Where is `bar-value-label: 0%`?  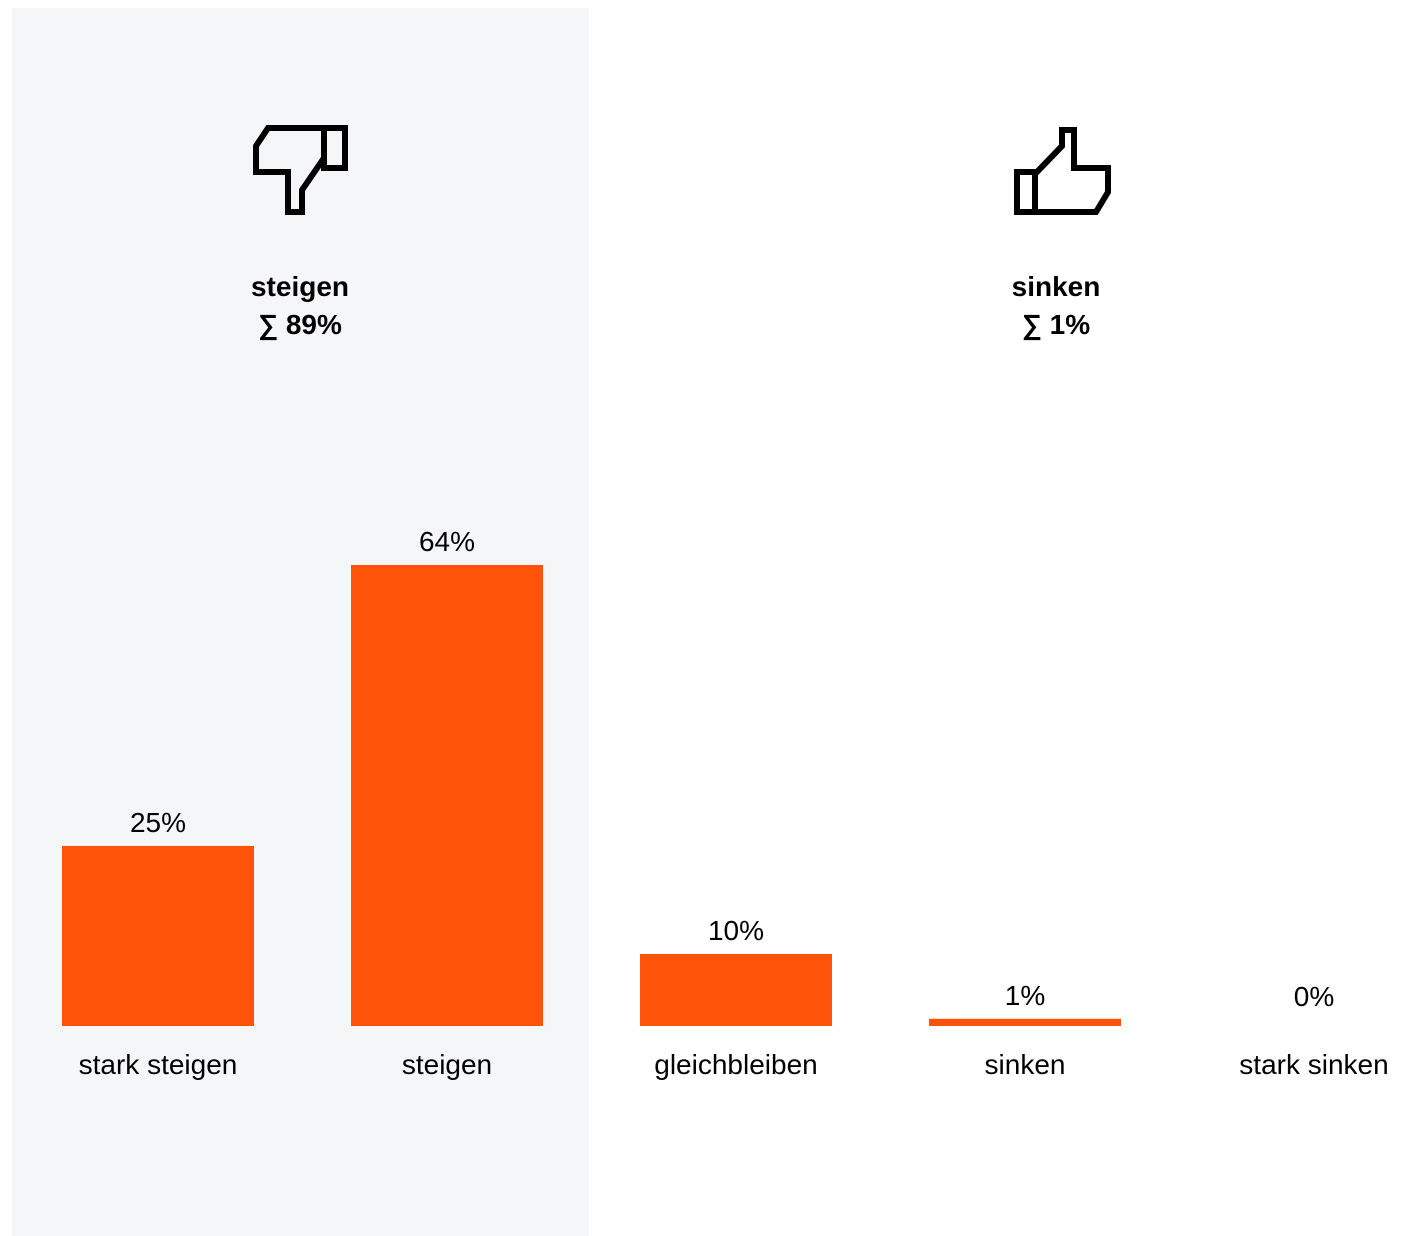
bar-value-label: 0% is located at coordinates (1314, 996).